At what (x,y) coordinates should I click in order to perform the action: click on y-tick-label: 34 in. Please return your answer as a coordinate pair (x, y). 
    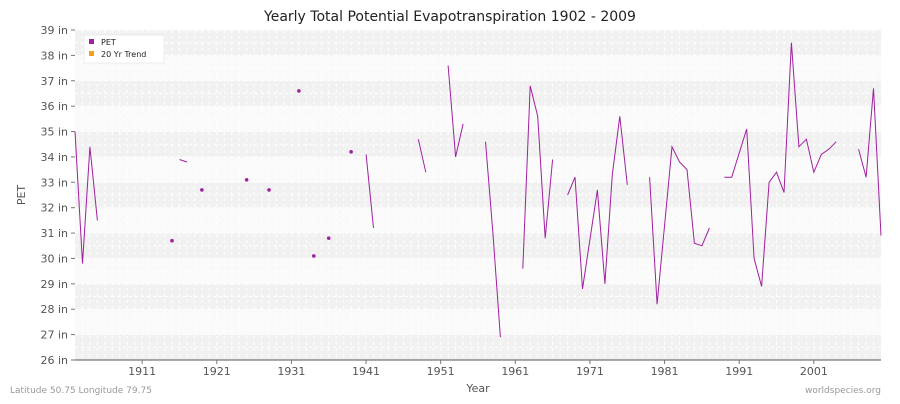
    Looking at the image, I should click on (54, 157).